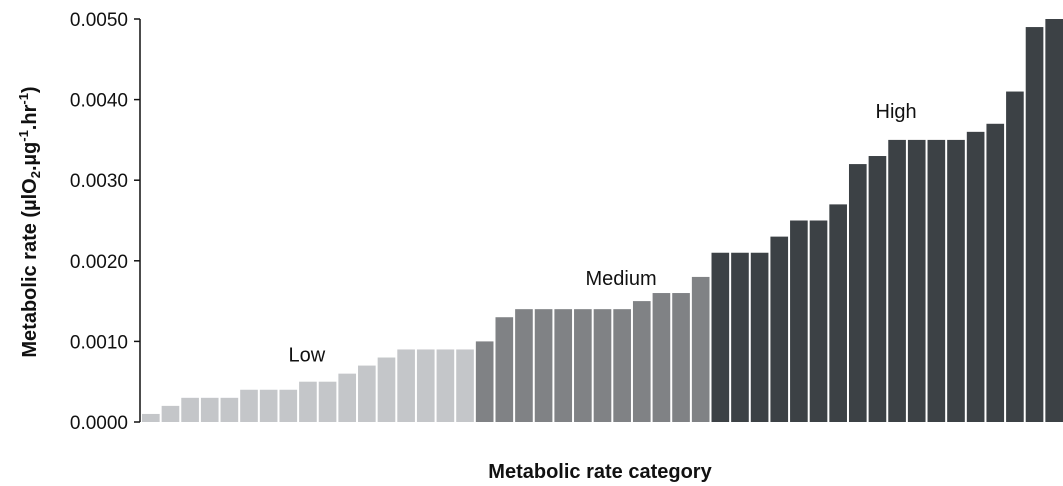  I want to click on x-axis-title: Metabolic rate category, so click(600, 472).